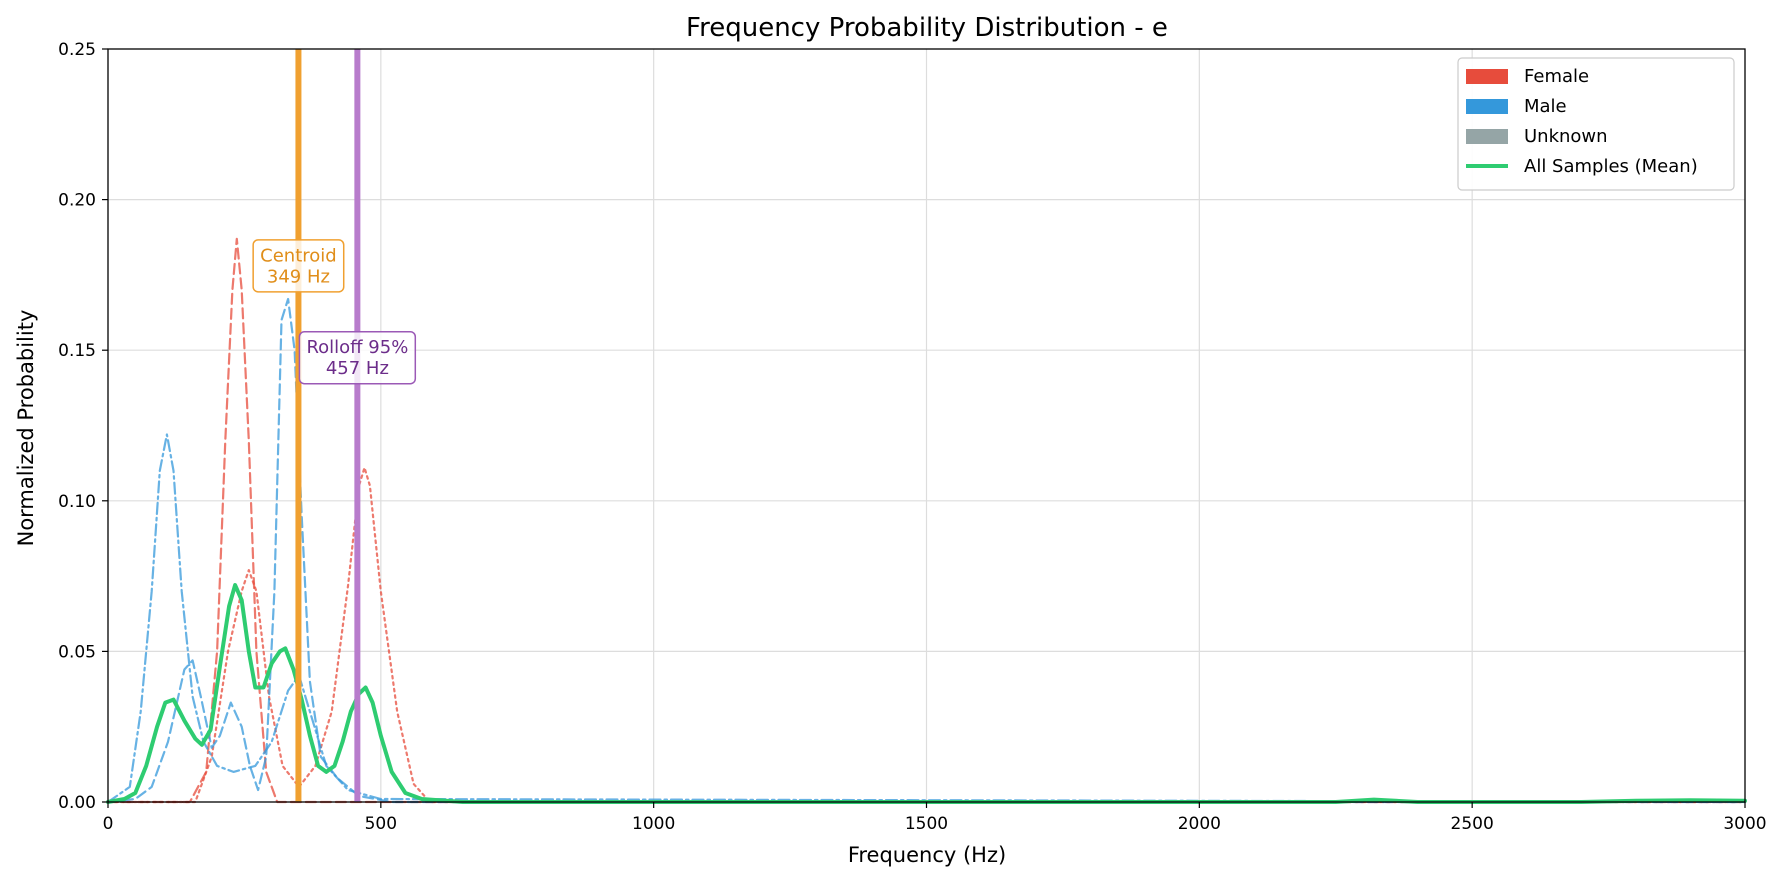 The height and width of the screenshot is (882, 1783). I want to click on chart-title: Frequency Probability Distribution - e, so click(927, 28).